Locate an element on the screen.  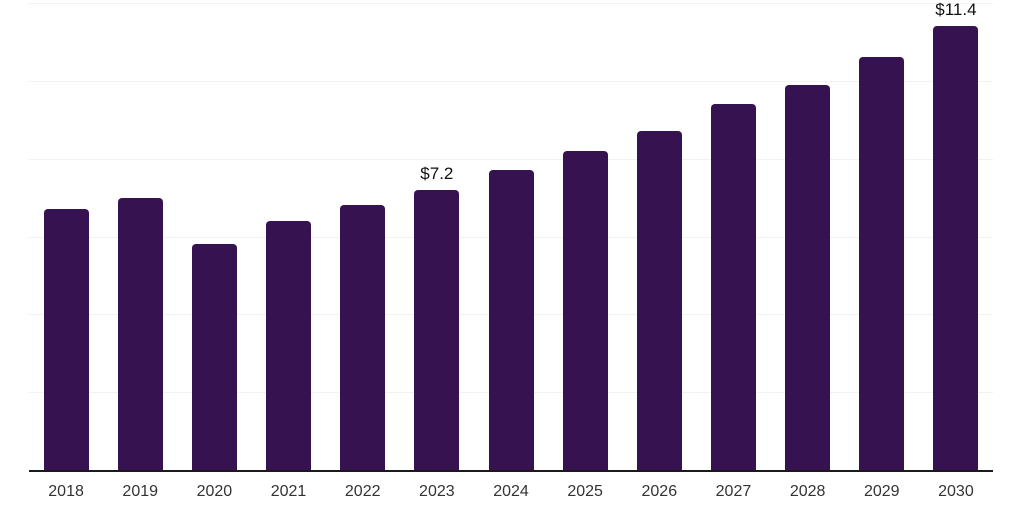
x-tick-label-2022: 2022 is located at coordinates (362, 491).